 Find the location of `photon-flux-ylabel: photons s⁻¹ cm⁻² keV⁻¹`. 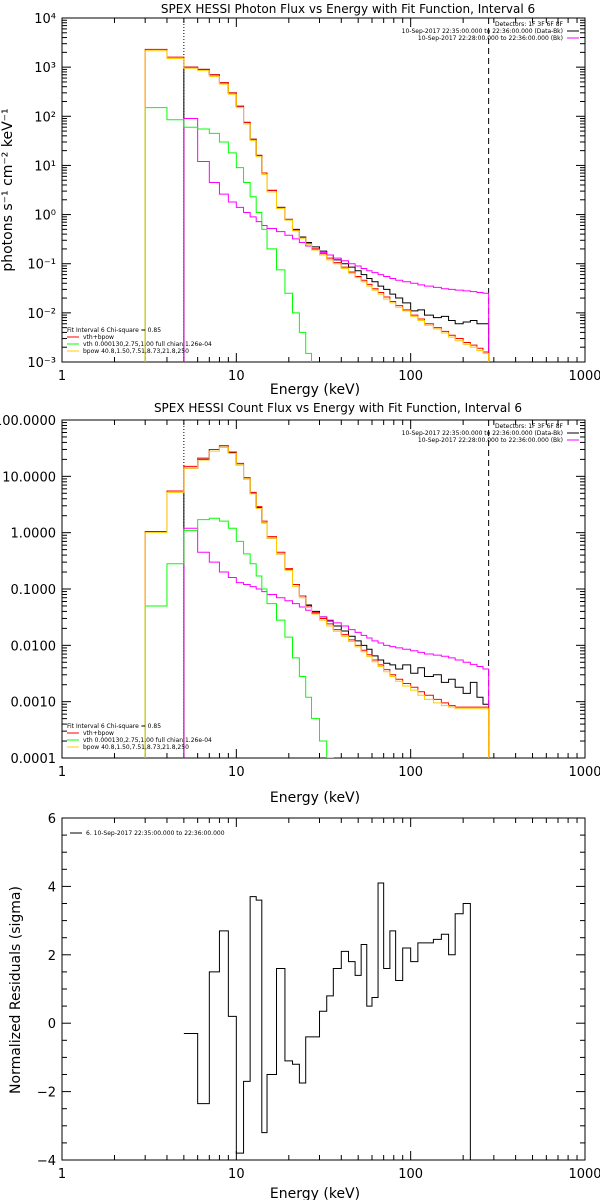

photon-flux-ylabel: photons s⁻¹ cm⁻² keV⁻¹ is located at coordinates (8, 189).